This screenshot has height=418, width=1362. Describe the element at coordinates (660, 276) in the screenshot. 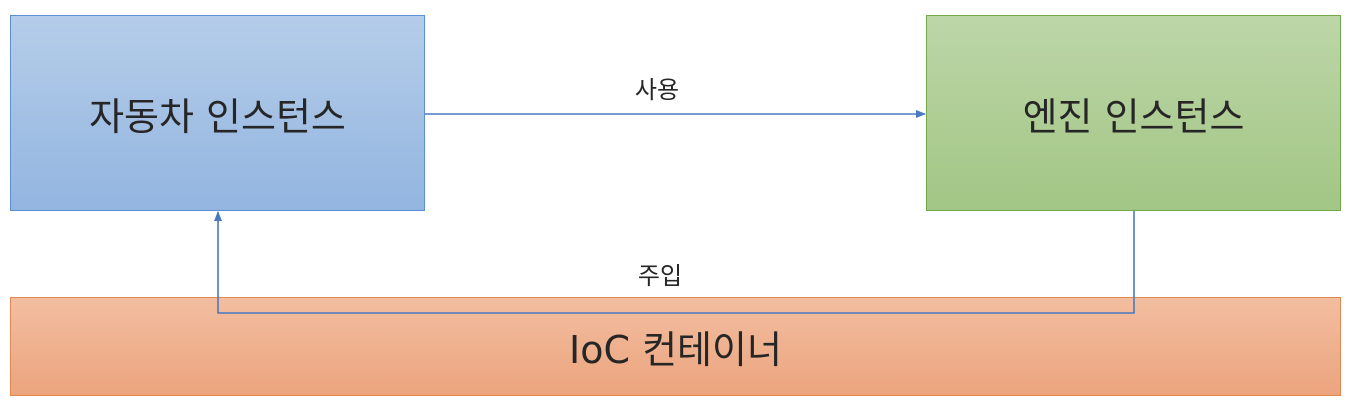

I see `inject-edge-label: 주입` at that location.